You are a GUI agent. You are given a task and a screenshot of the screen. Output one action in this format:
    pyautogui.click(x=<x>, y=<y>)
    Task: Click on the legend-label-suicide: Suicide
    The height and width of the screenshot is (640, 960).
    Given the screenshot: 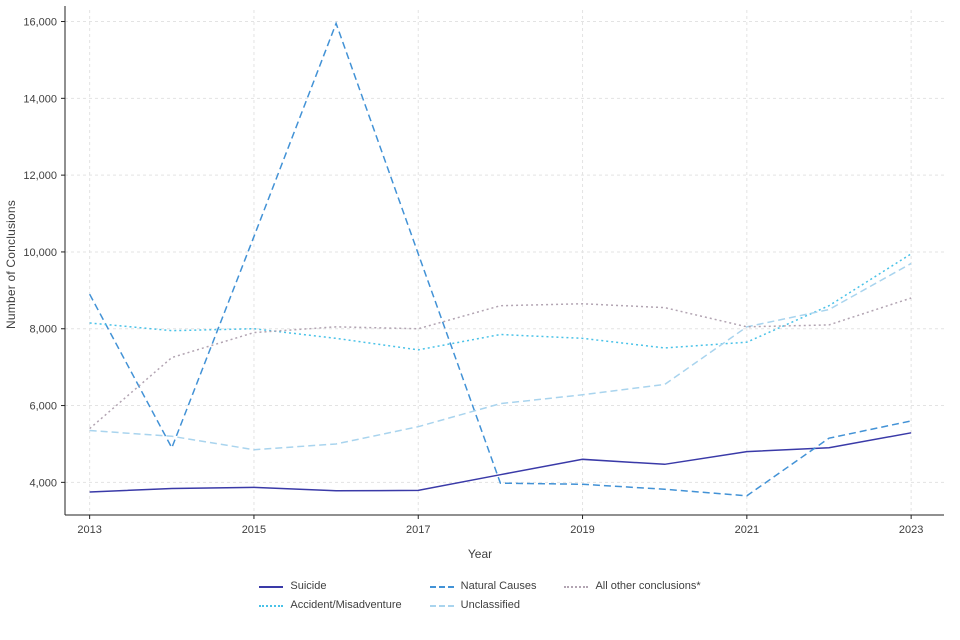 What is the action you would take?
    pyautogui.click(x=308, y=586)
    